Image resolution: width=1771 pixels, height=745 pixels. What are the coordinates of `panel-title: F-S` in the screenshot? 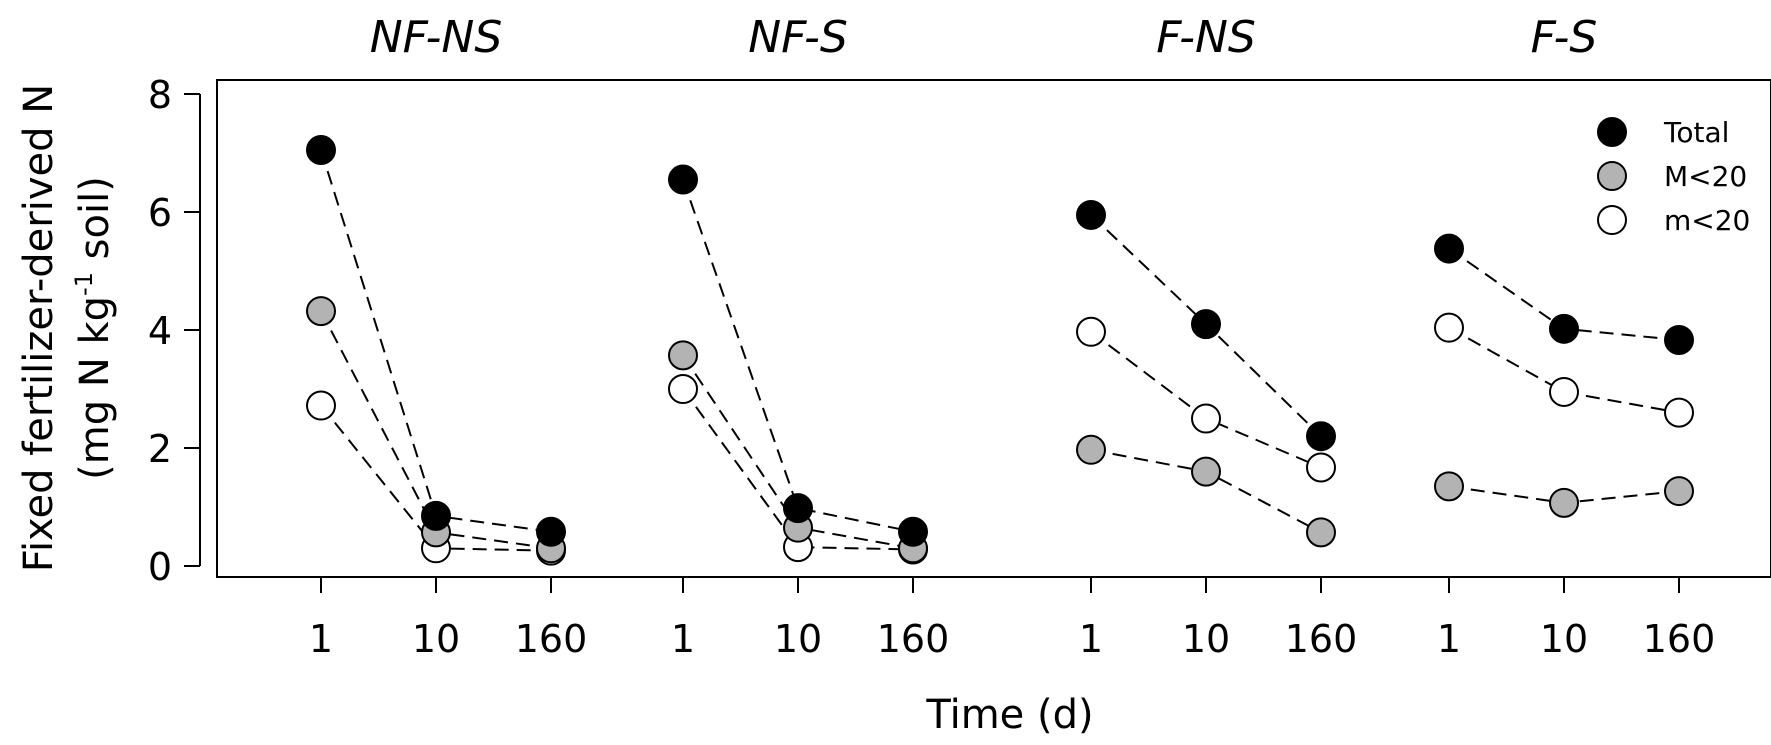 It's located at (1564, 37).